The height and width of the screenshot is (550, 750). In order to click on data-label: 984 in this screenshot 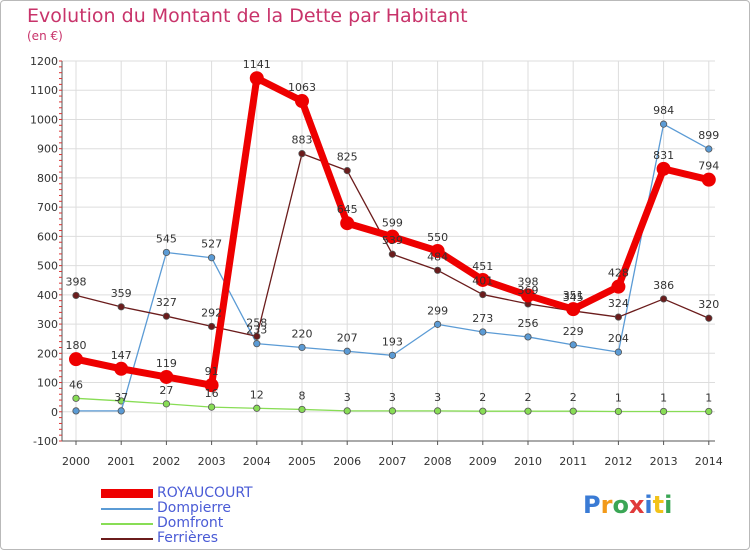, I will do `click(663, 110)`.